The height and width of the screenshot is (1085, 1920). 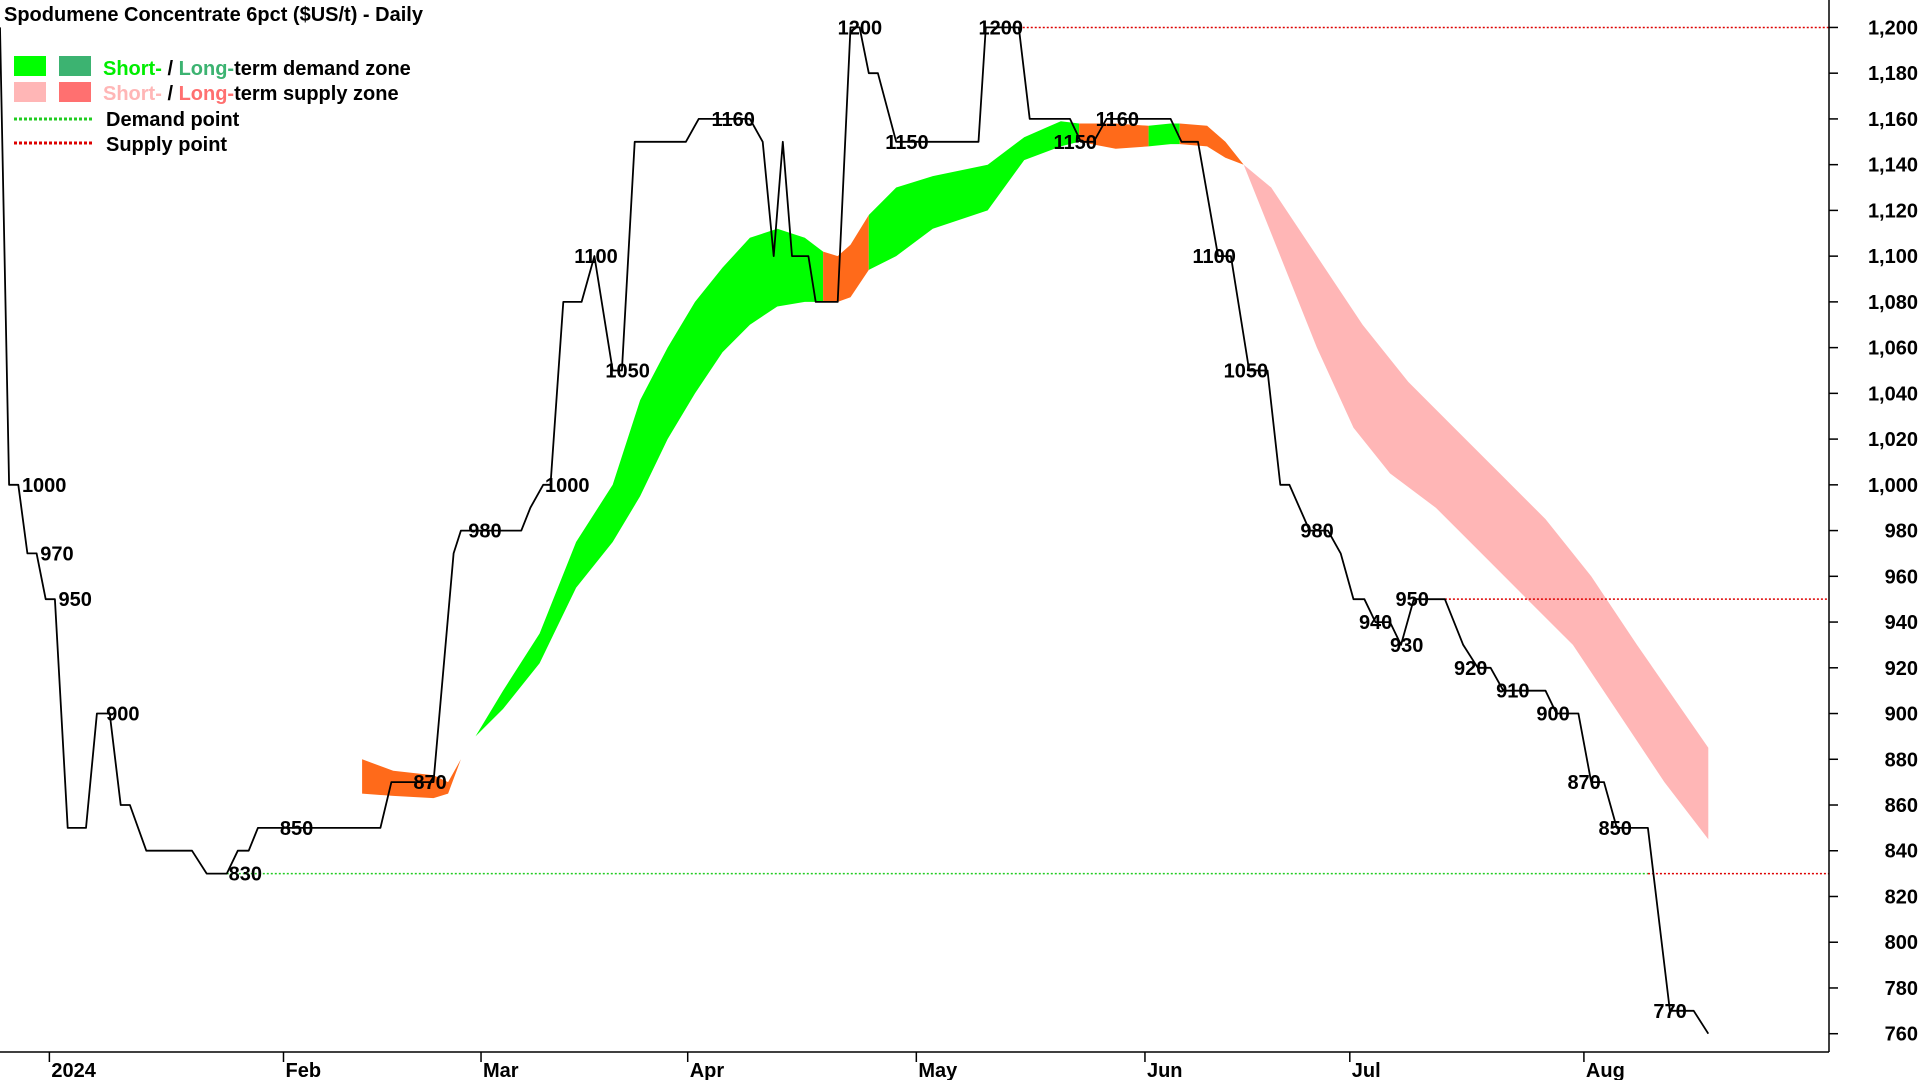 I want to click on x-tick-label-7: Aug, so click(x=1605, y=1070).